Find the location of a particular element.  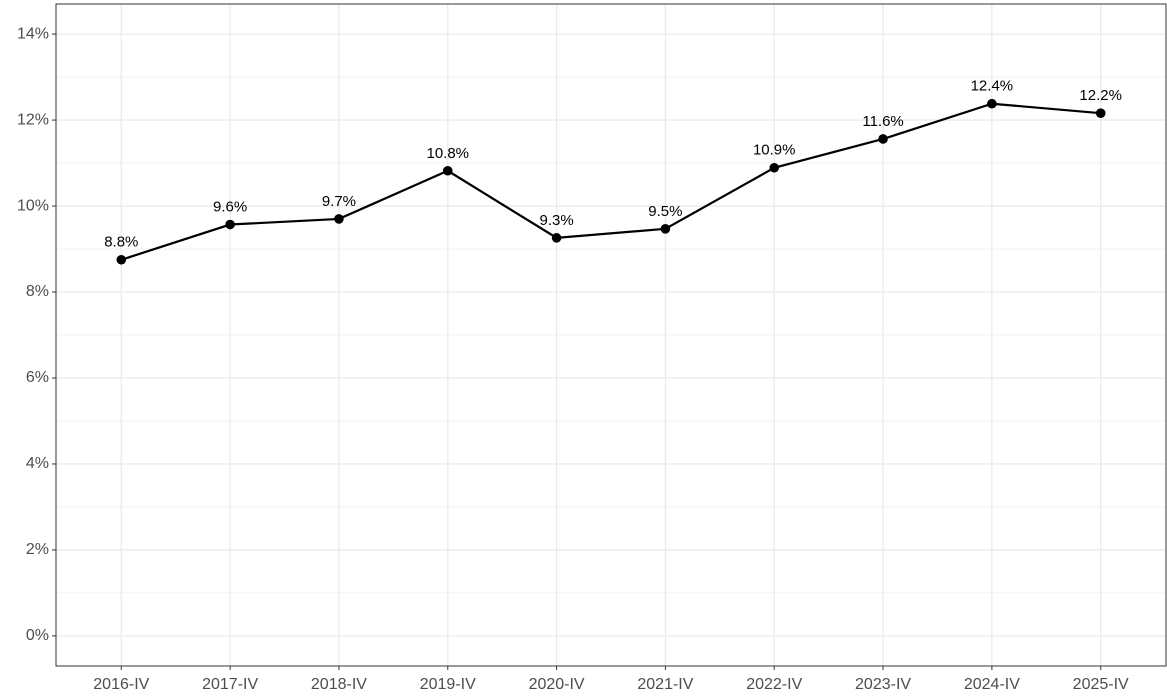

y-tick-label: 4% is located at coordinates (37, 463).